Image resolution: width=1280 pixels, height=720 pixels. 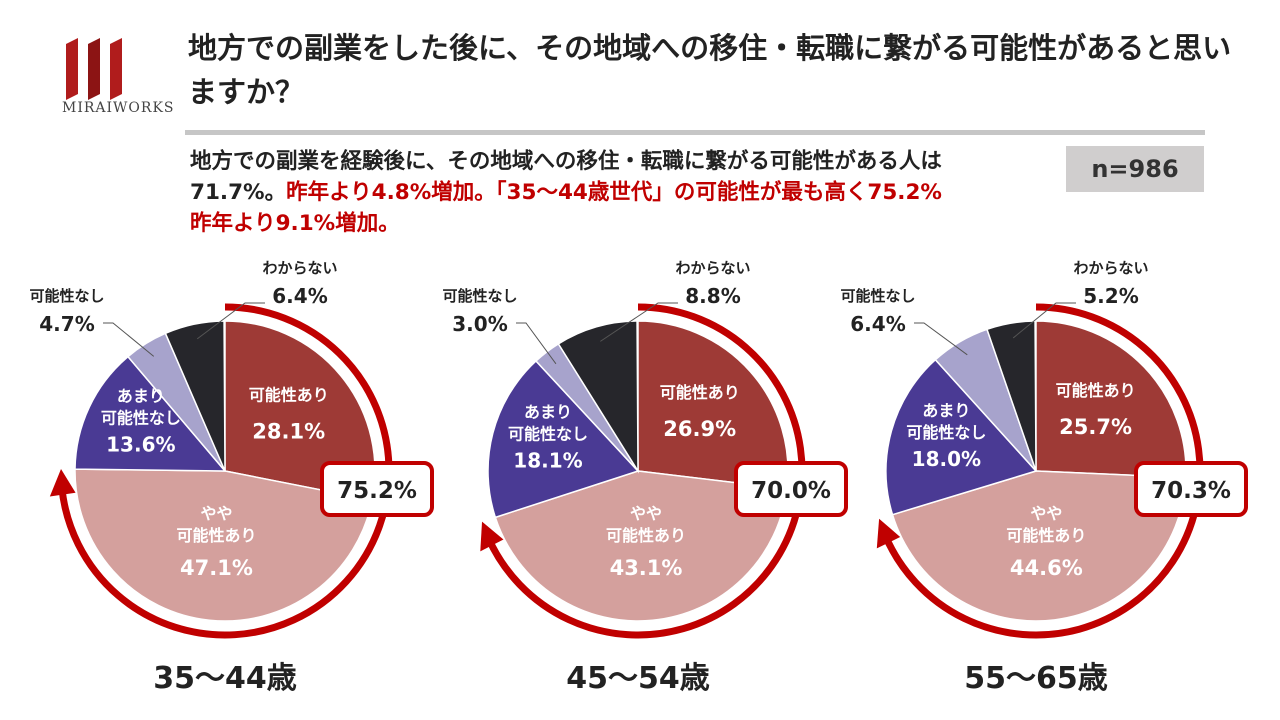 What do you see at coordinates (712, 296) in the screenshot?
I see `outside-value-label: 8.8%` at bounding box center [712, 296].